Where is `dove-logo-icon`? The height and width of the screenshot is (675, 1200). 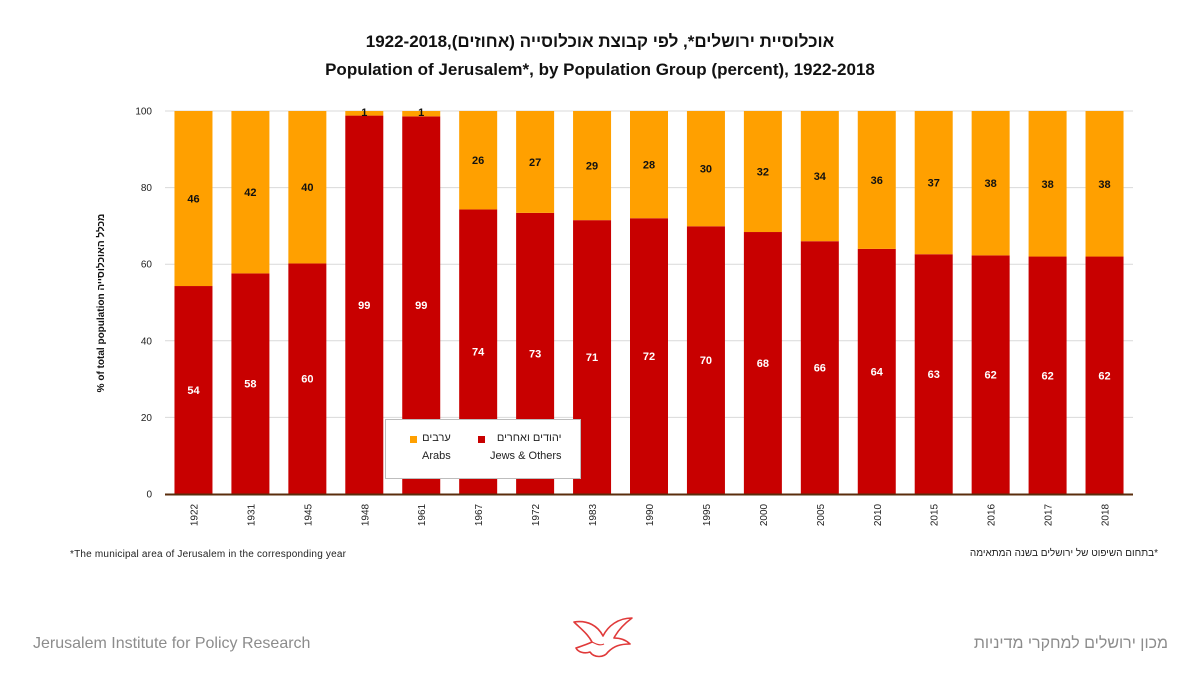
dove-logo-icon is located at coordinates (603, 637).